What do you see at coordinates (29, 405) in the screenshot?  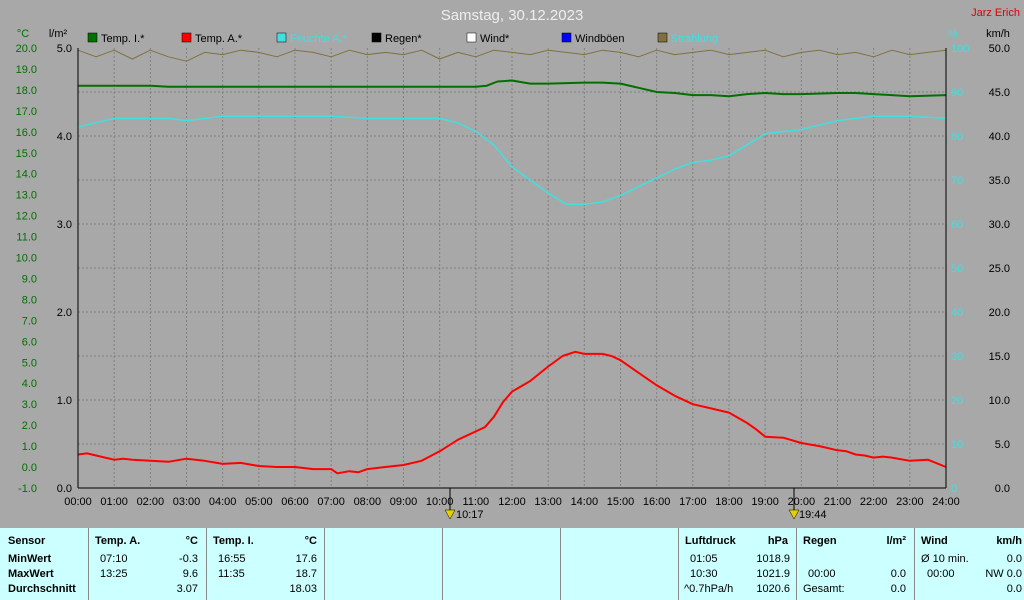 I see `y-temp-tick-label: 3.0` at bounding box center [29, 405].